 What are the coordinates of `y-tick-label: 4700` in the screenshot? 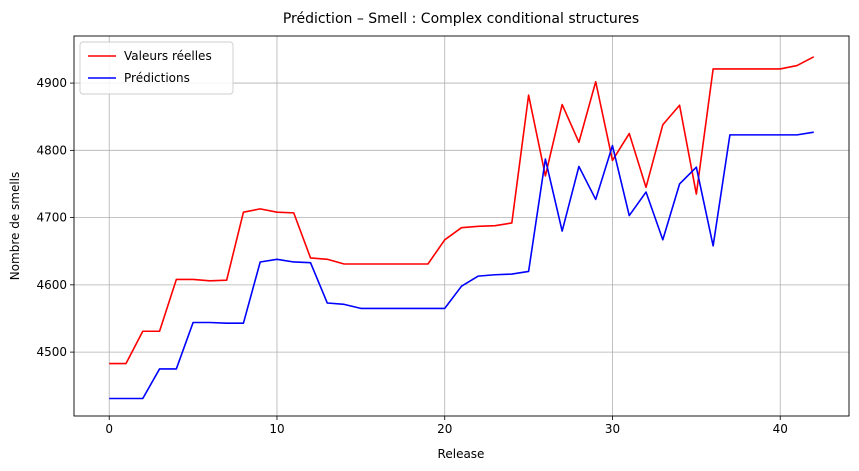 It's located at (51, 218).